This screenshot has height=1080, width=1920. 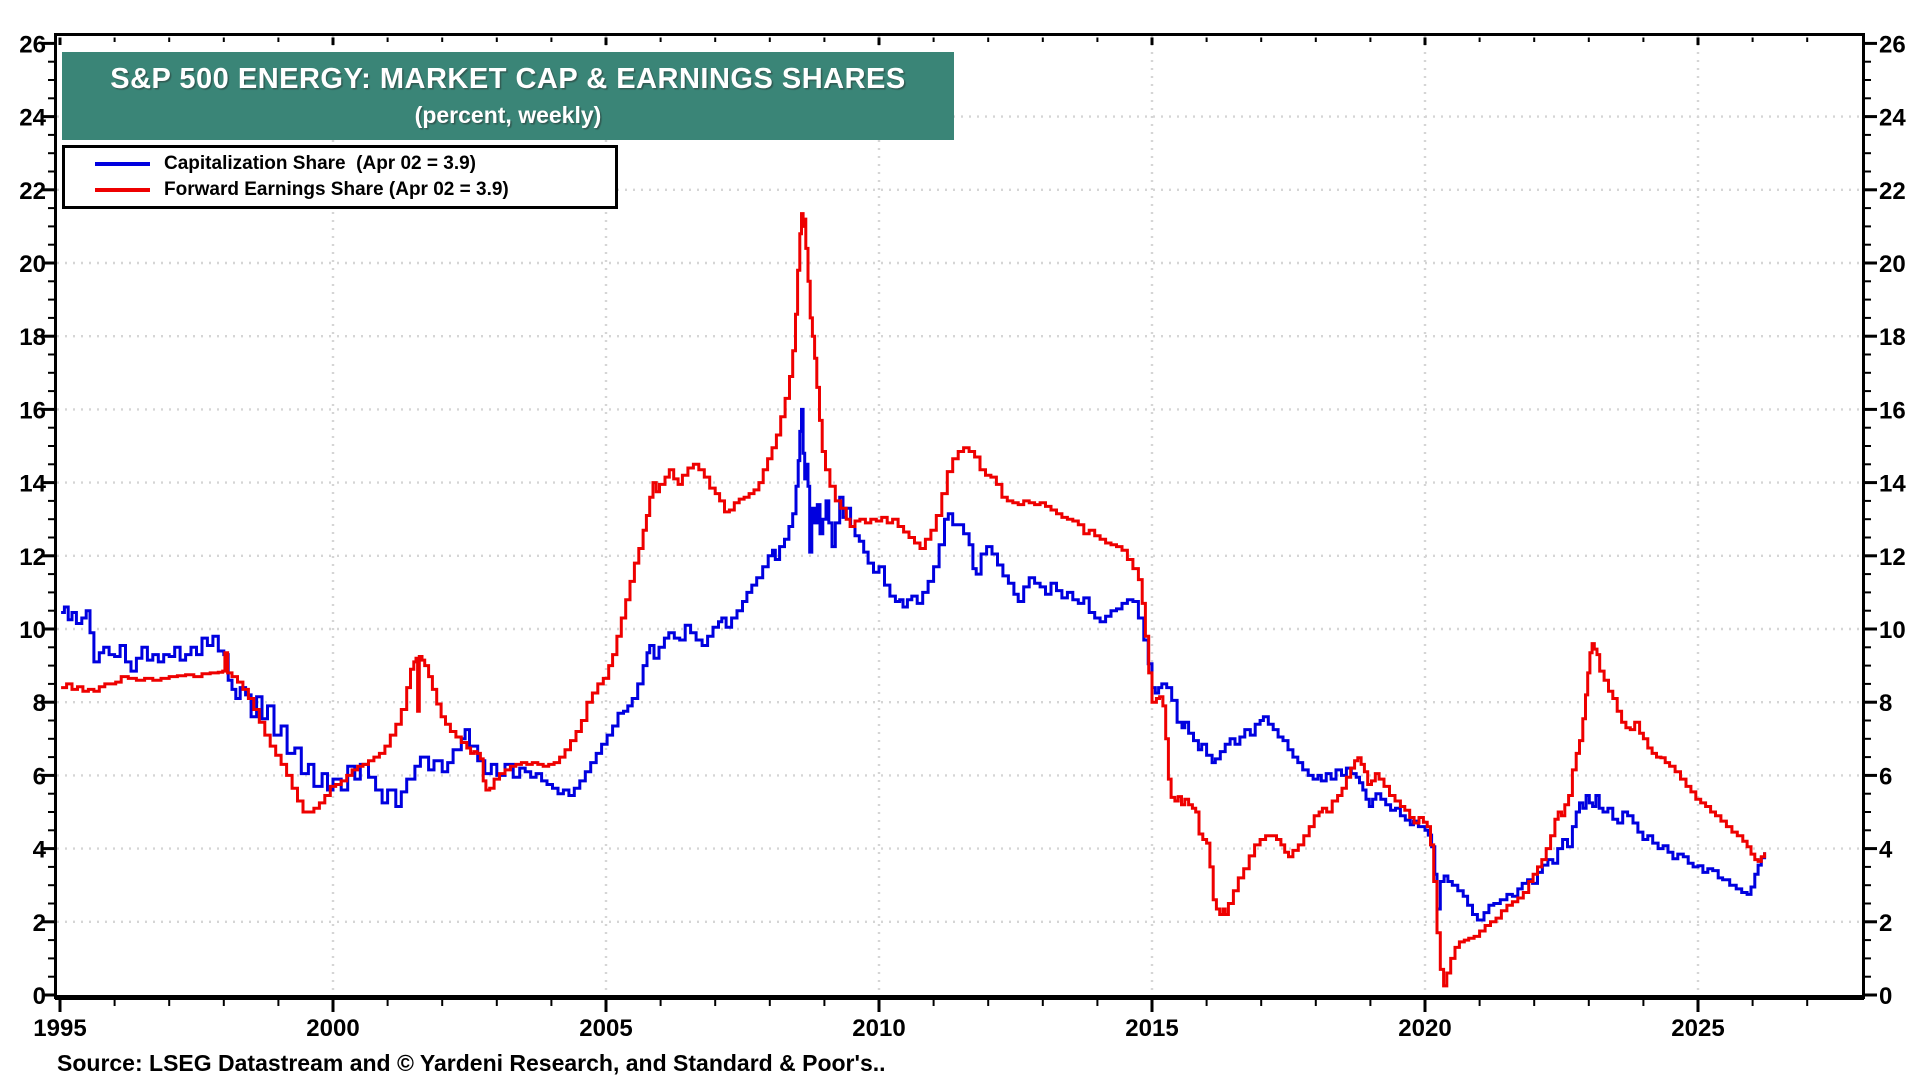 What do you see at coordinates (1892, 191) in the screenshot?
I see `y-axis-tick-label-right: 22` at bounding box center [1892, 191].